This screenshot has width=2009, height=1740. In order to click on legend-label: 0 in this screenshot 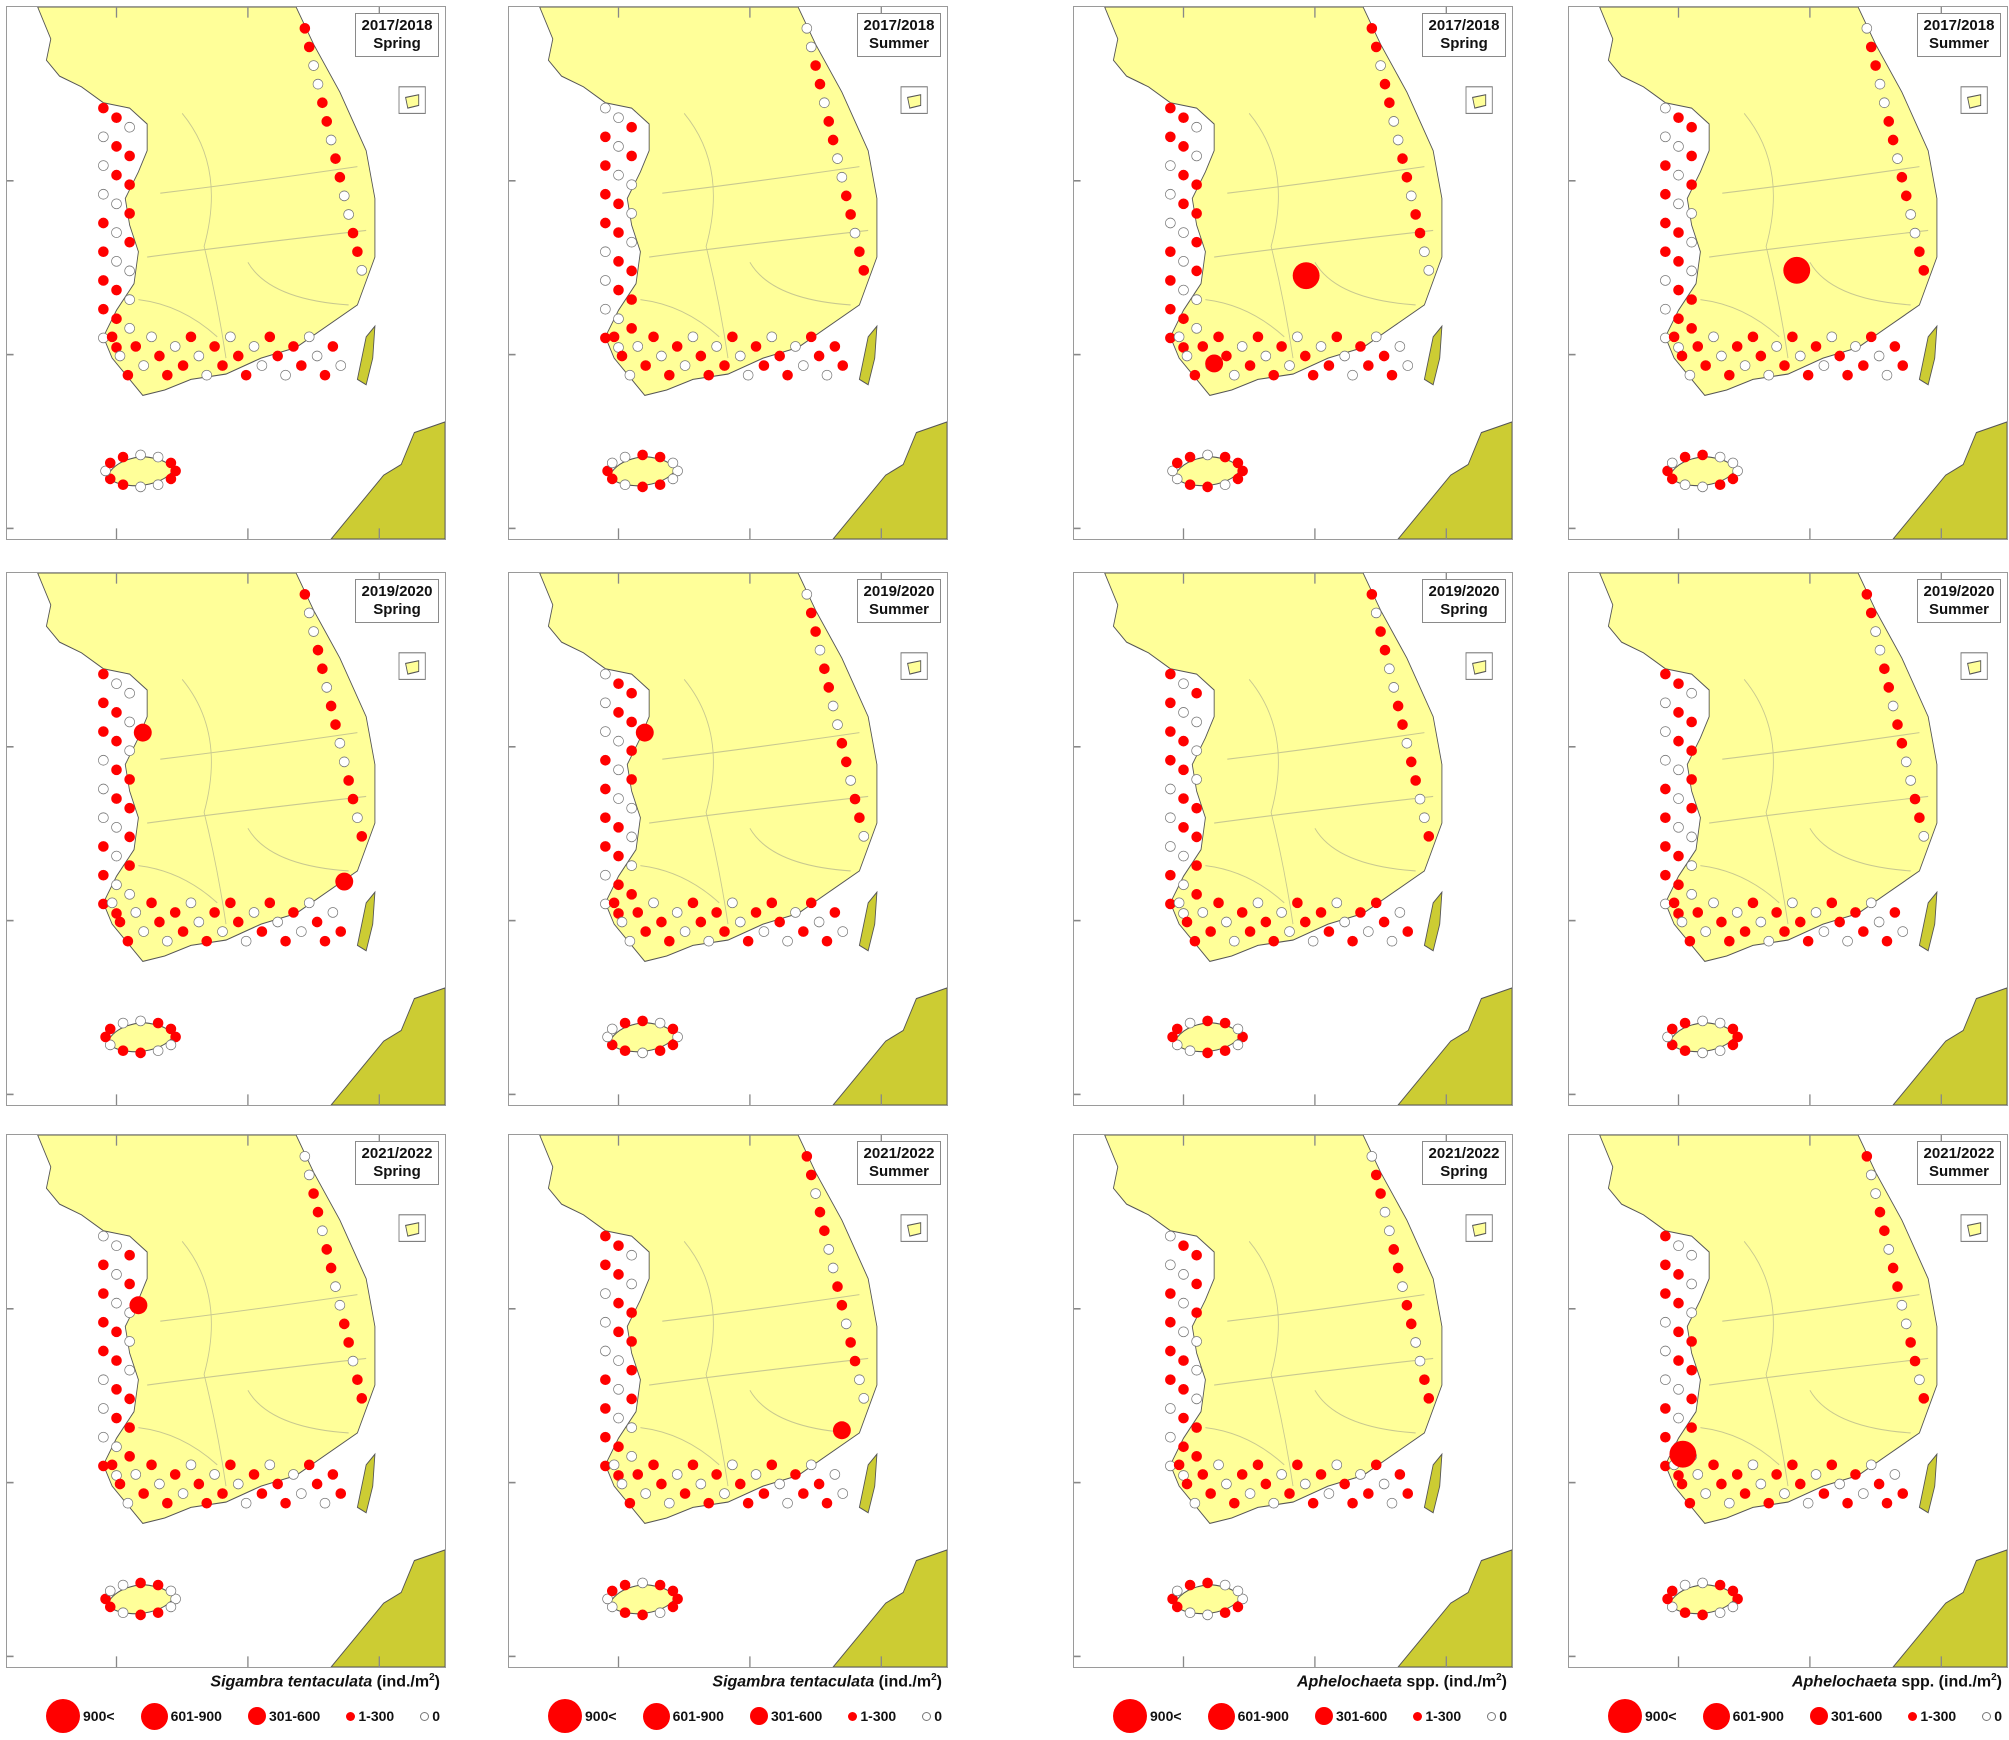, I will do `click(436, 1716)`.